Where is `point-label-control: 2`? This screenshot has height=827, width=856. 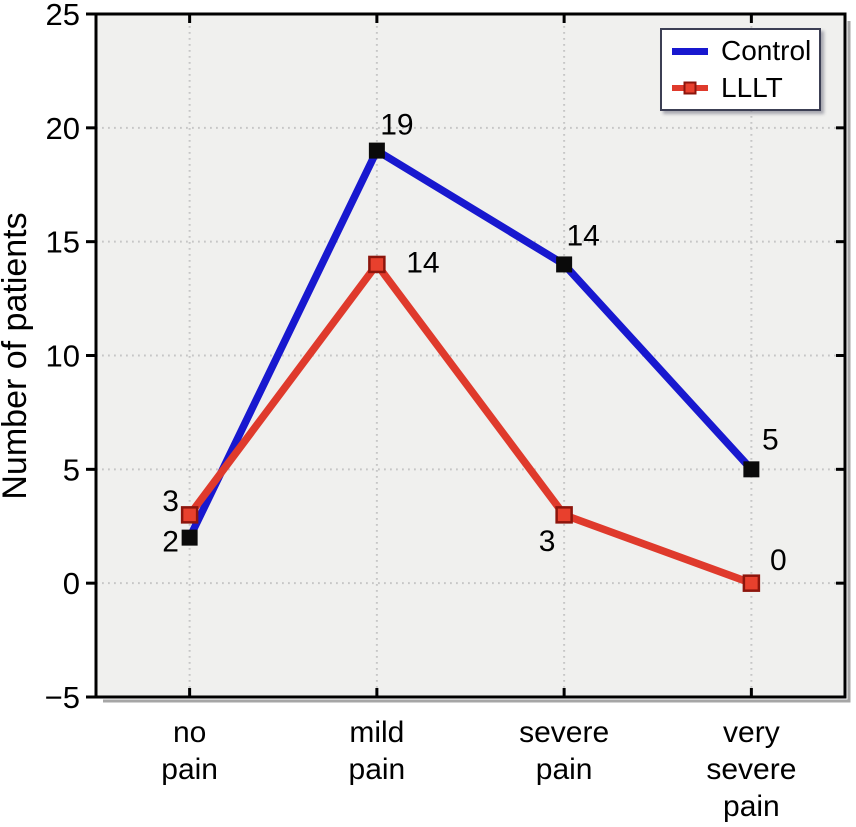 point-label-control: 2 is located at coordinates (170, 542).